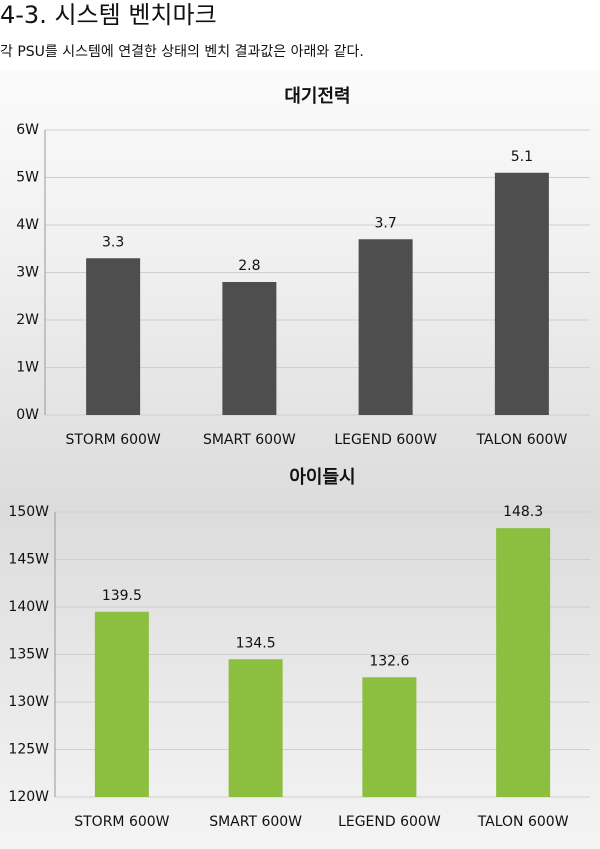 This screenshot has height=849, width=600. I want to click on data-label: 2.8, so click(249, 266).